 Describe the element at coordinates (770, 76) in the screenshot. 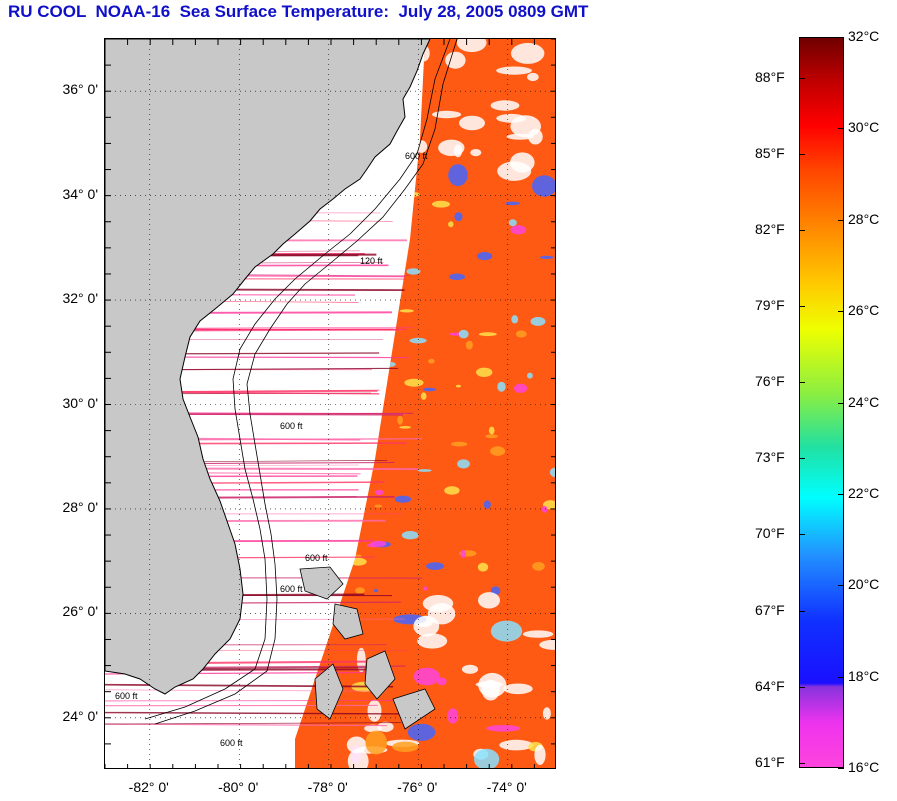

I see `colorbar-fahrenheit-label: 88°F` at that location.